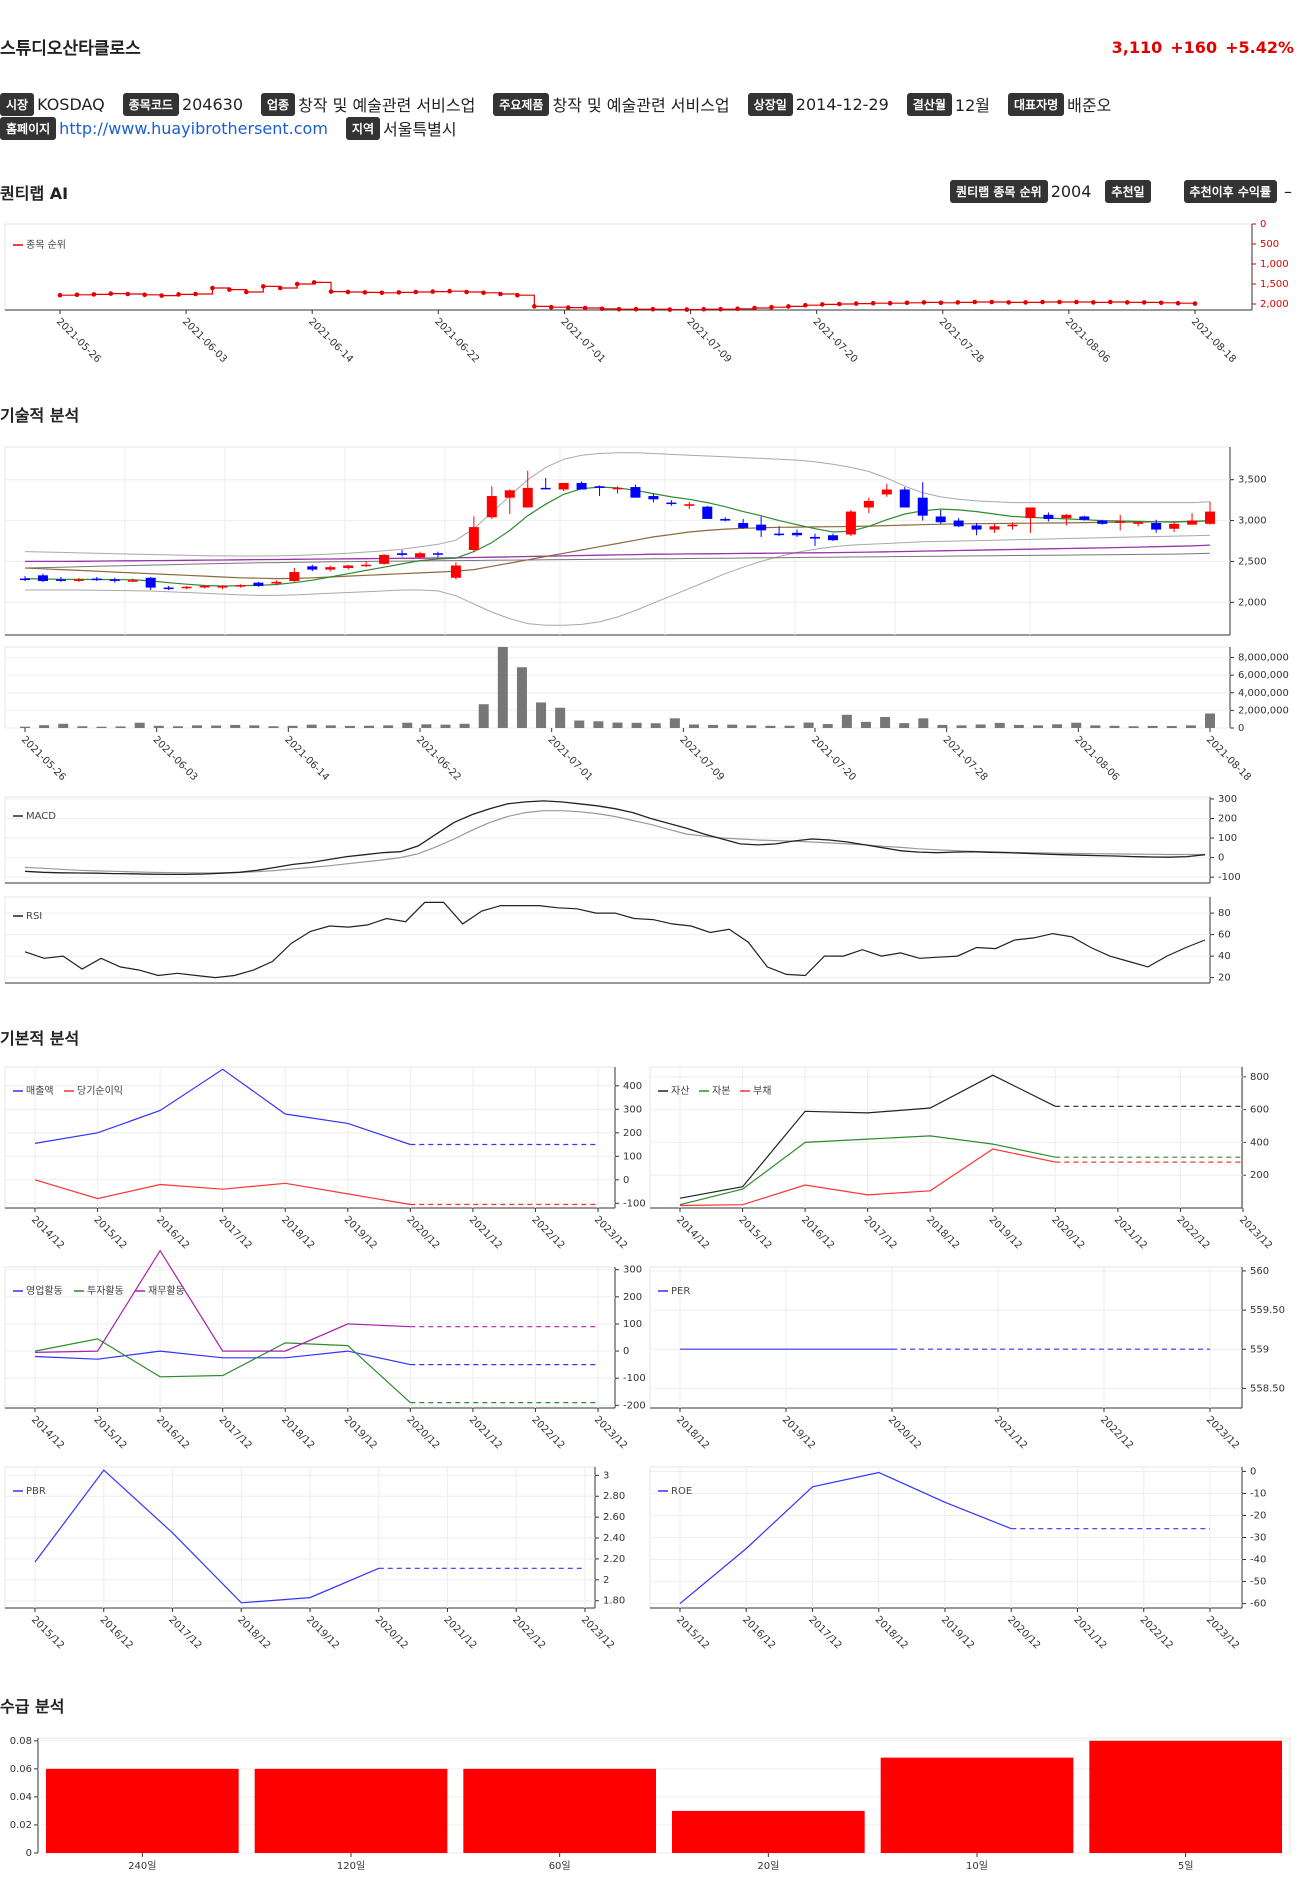 The image size is (1296, 1893). What do you see at coordinates (306, 758) in the screenshot?
I see `vol-xtick-label: 2021-06-14` at bounding box center [306, 758].